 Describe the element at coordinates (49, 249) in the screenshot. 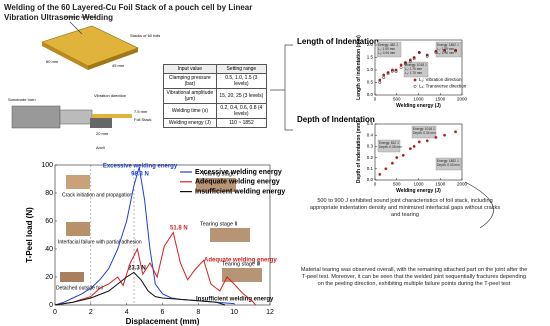

I see `y-tick-label: 40` at that location.